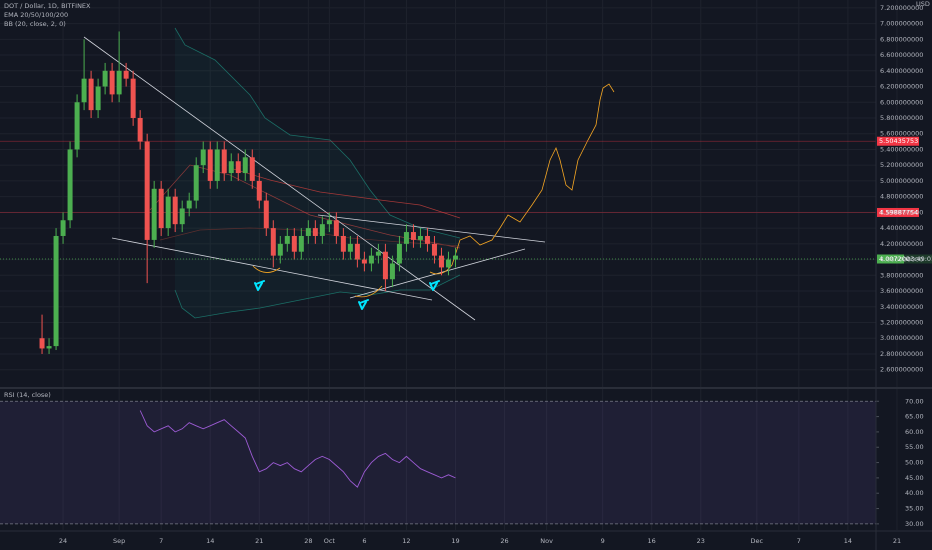  Describe the element at coordinates (317, 133) in the screenshot. I see `bollinger-upper` at that location.